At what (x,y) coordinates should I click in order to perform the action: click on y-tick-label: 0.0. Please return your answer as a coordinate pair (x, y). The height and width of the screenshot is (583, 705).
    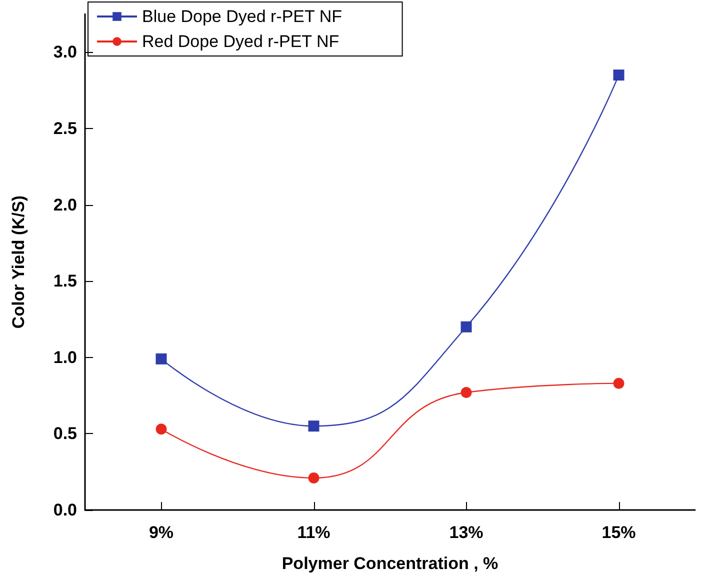
    Looking at the image, I should click on (65, 510).